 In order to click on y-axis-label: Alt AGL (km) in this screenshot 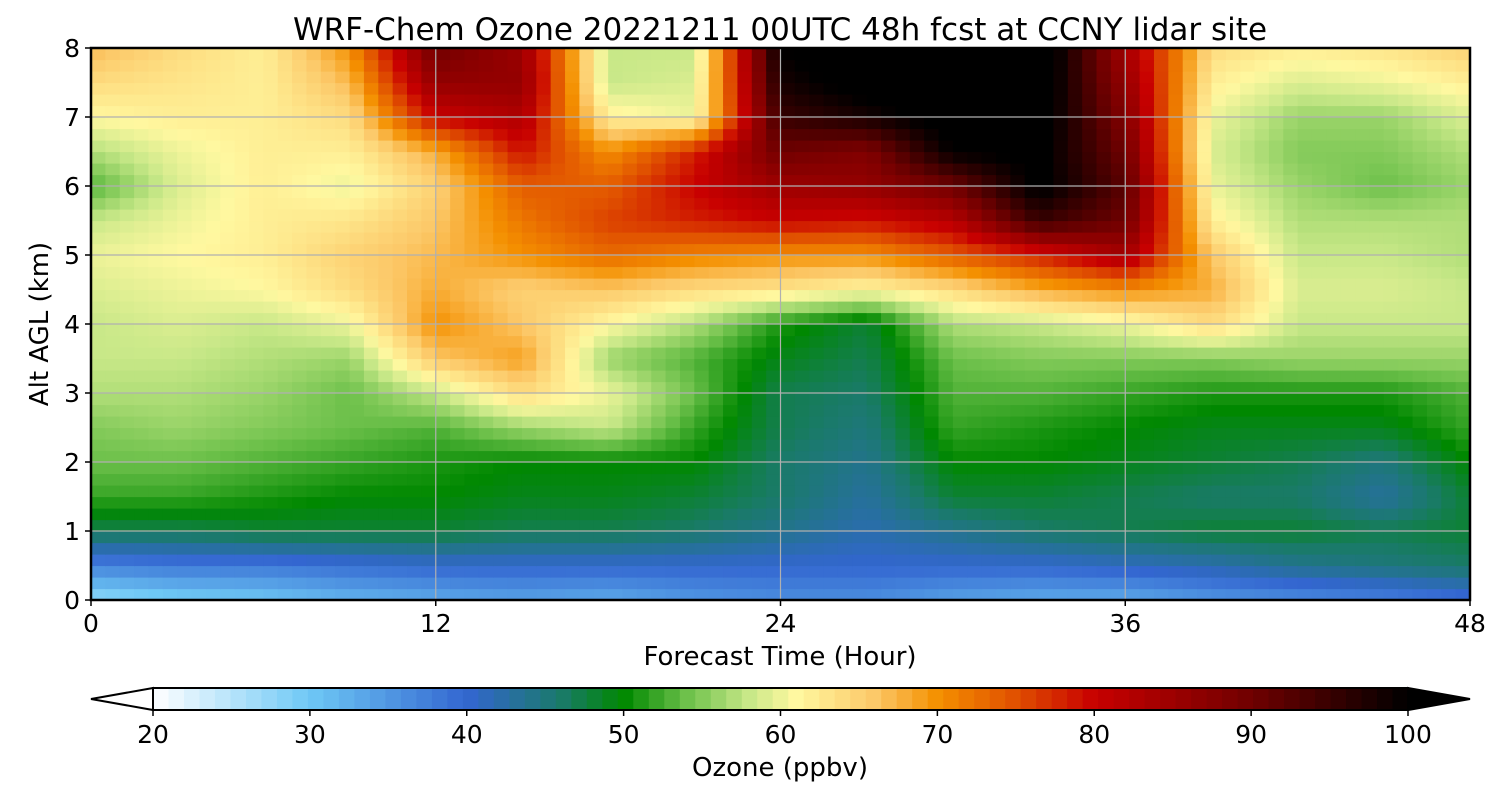, I will do `click(40, 324)`.